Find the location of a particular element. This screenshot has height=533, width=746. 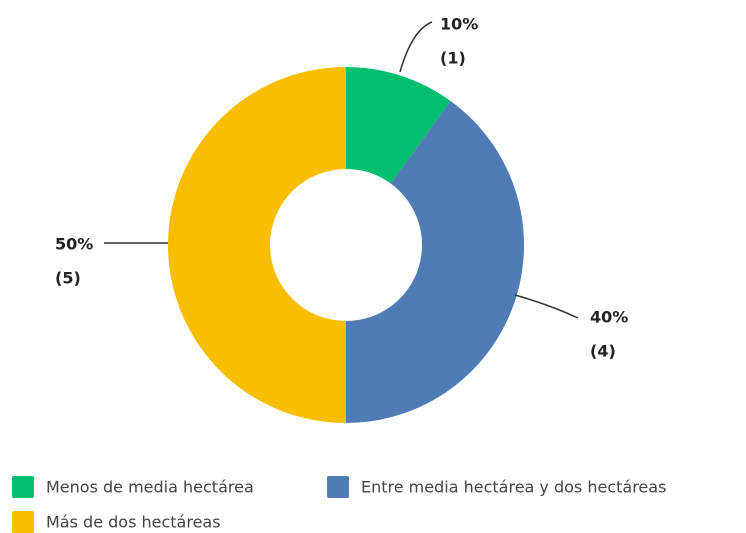

legend-label: Entre media hectárea y dos hectáreas is located at coordinates (513, 487).